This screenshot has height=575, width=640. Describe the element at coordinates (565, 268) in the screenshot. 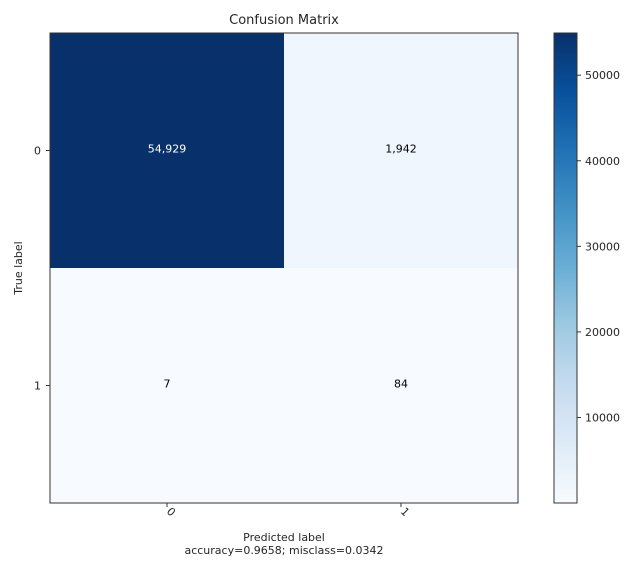

I see `colorbar` at that location.